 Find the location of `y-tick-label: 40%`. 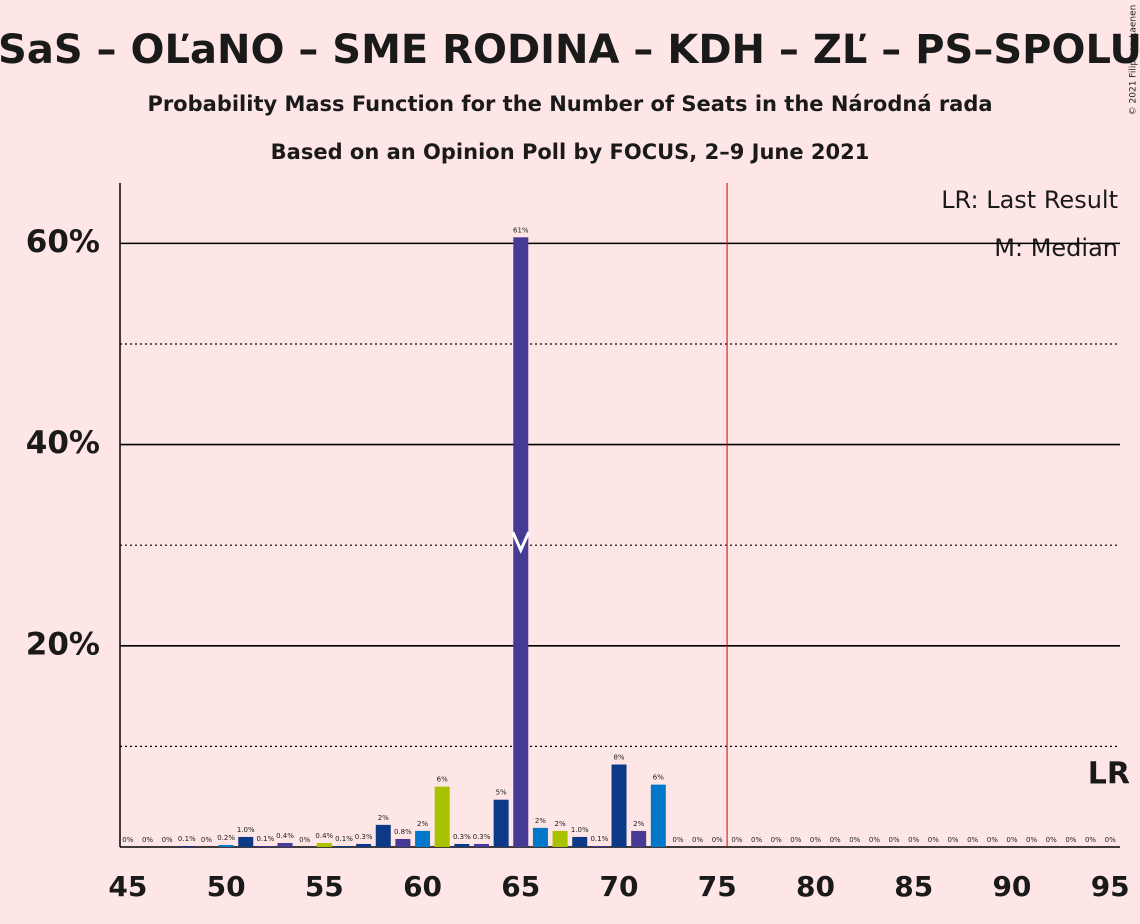

y-tick-label: 40% is located at coordinates (63, 443).